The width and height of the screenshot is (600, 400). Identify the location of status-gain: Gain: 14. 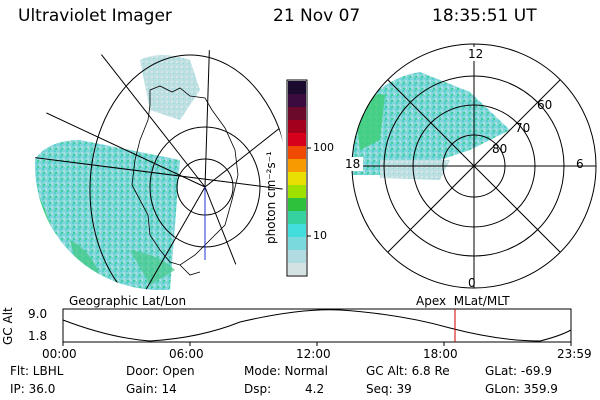
(151, 389).